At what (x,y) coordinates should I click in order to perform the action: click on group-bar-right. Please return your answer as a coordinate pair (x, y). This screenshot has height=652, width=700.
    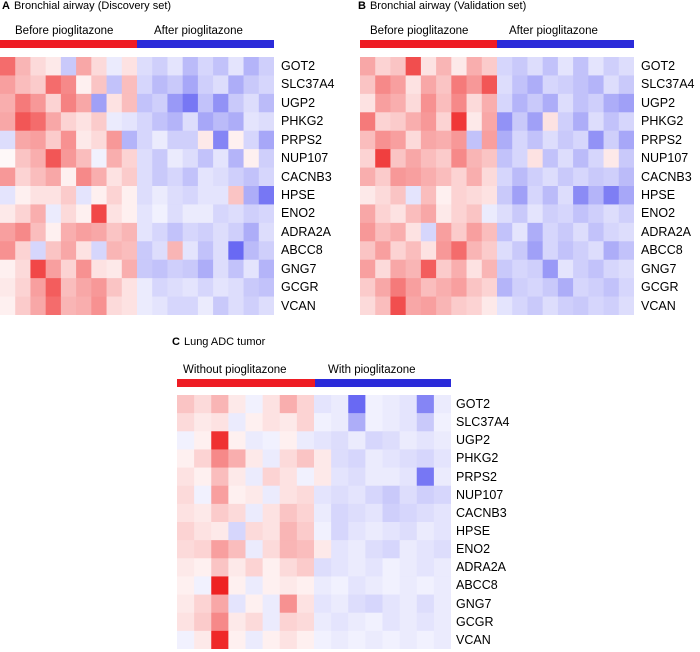
    Looking at the image, I should click on (383, 383).